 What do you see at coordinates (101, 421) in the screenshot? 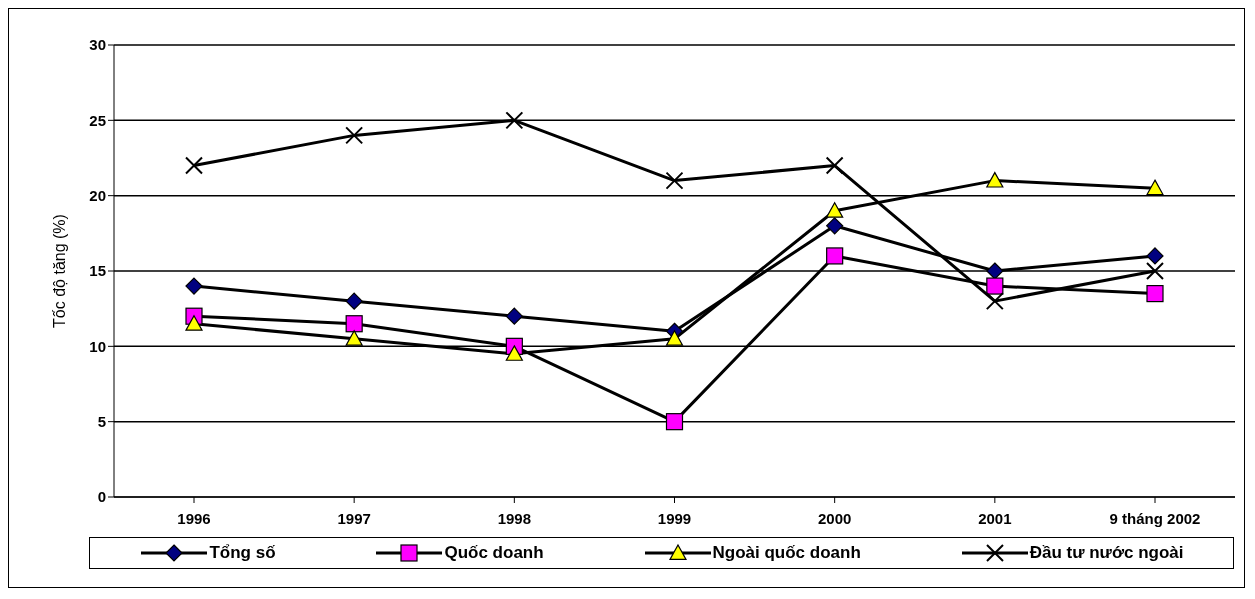
I see `y-tick-label: 5` at bounding box center [101, 421].